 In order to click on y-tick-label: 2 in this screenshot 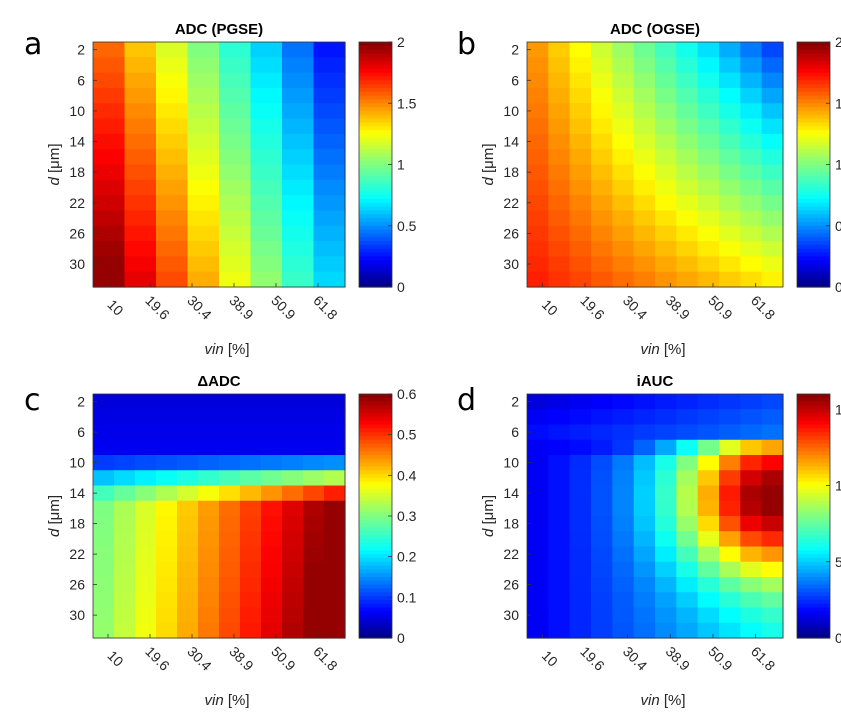, I will do `click(81, 402)`.